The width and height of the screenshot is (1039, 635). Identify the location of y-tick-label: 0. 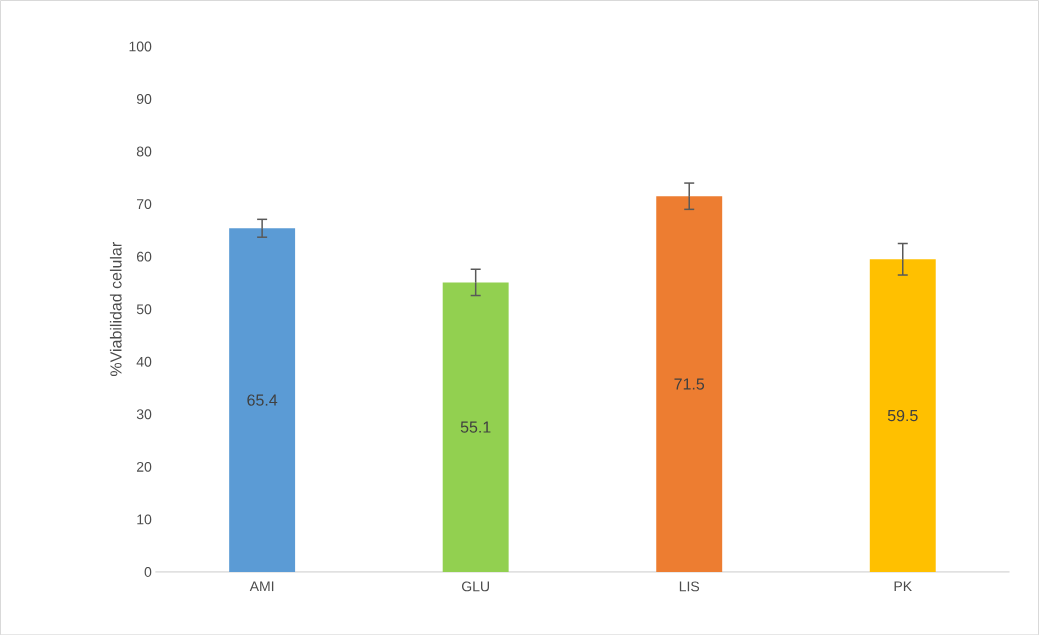
(148, 571).